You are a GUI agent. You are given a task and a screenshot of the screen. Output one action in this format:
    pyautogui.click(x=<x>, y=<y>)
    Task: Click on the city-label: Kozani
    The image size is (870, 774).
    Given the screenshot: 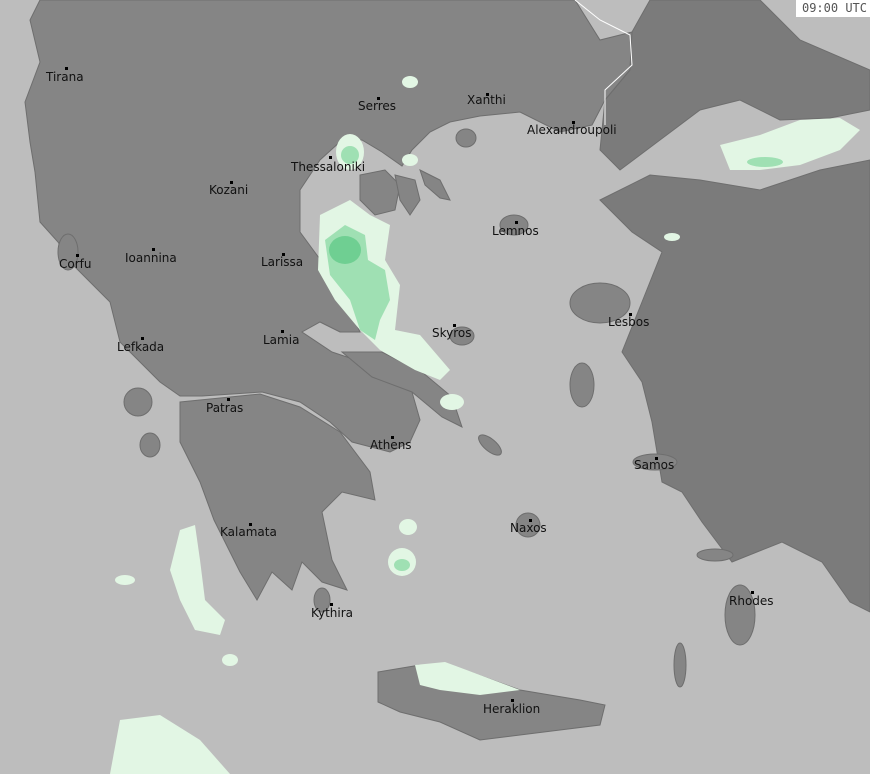 What is the action you would take?
    pyautogui.click(x=229, y=190)
    